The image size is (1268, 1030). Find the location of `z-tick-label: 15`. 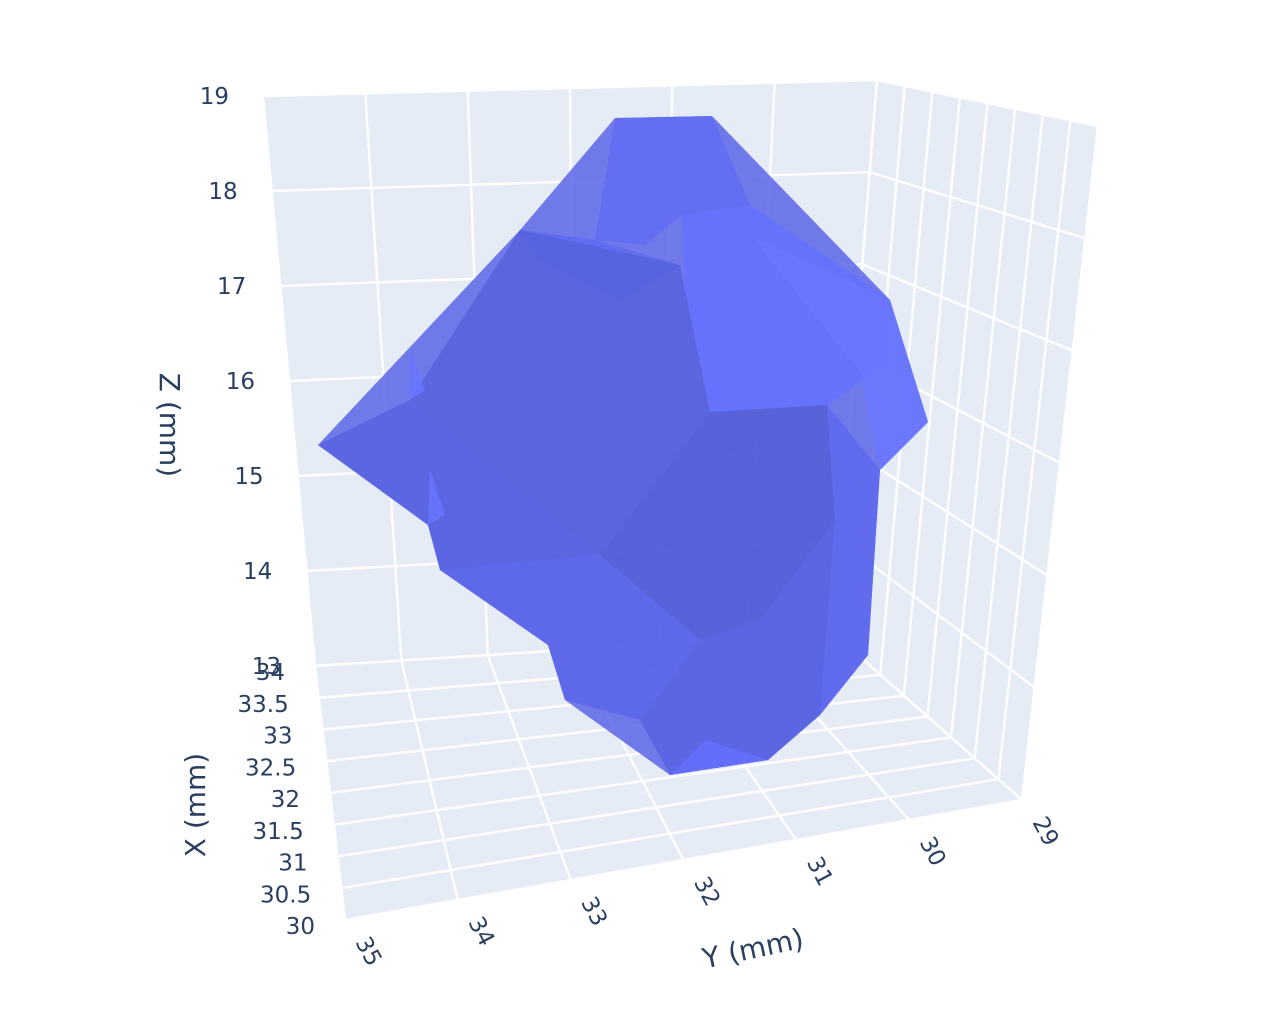

z-tick-label: 15 is located at coordinates (248, 477).